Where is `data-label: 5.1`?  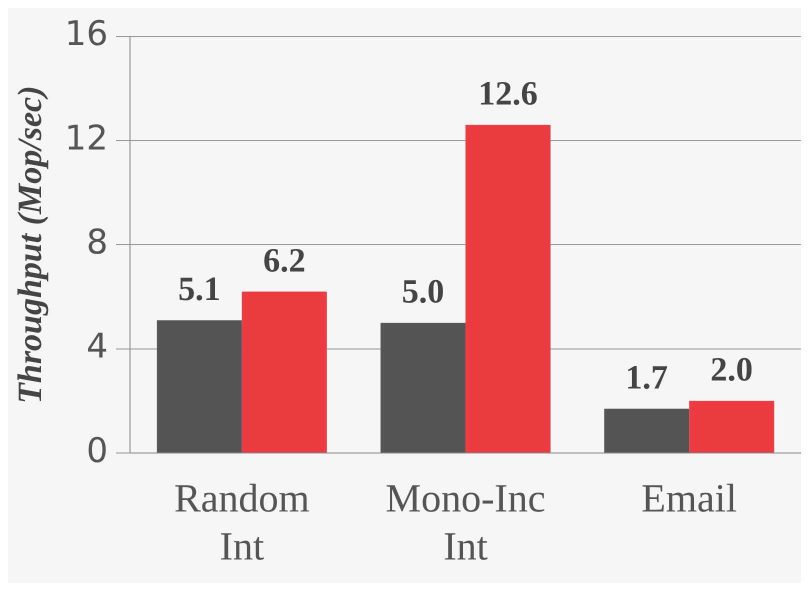
data-label: 5.1 is located at coordinates (199, 289).